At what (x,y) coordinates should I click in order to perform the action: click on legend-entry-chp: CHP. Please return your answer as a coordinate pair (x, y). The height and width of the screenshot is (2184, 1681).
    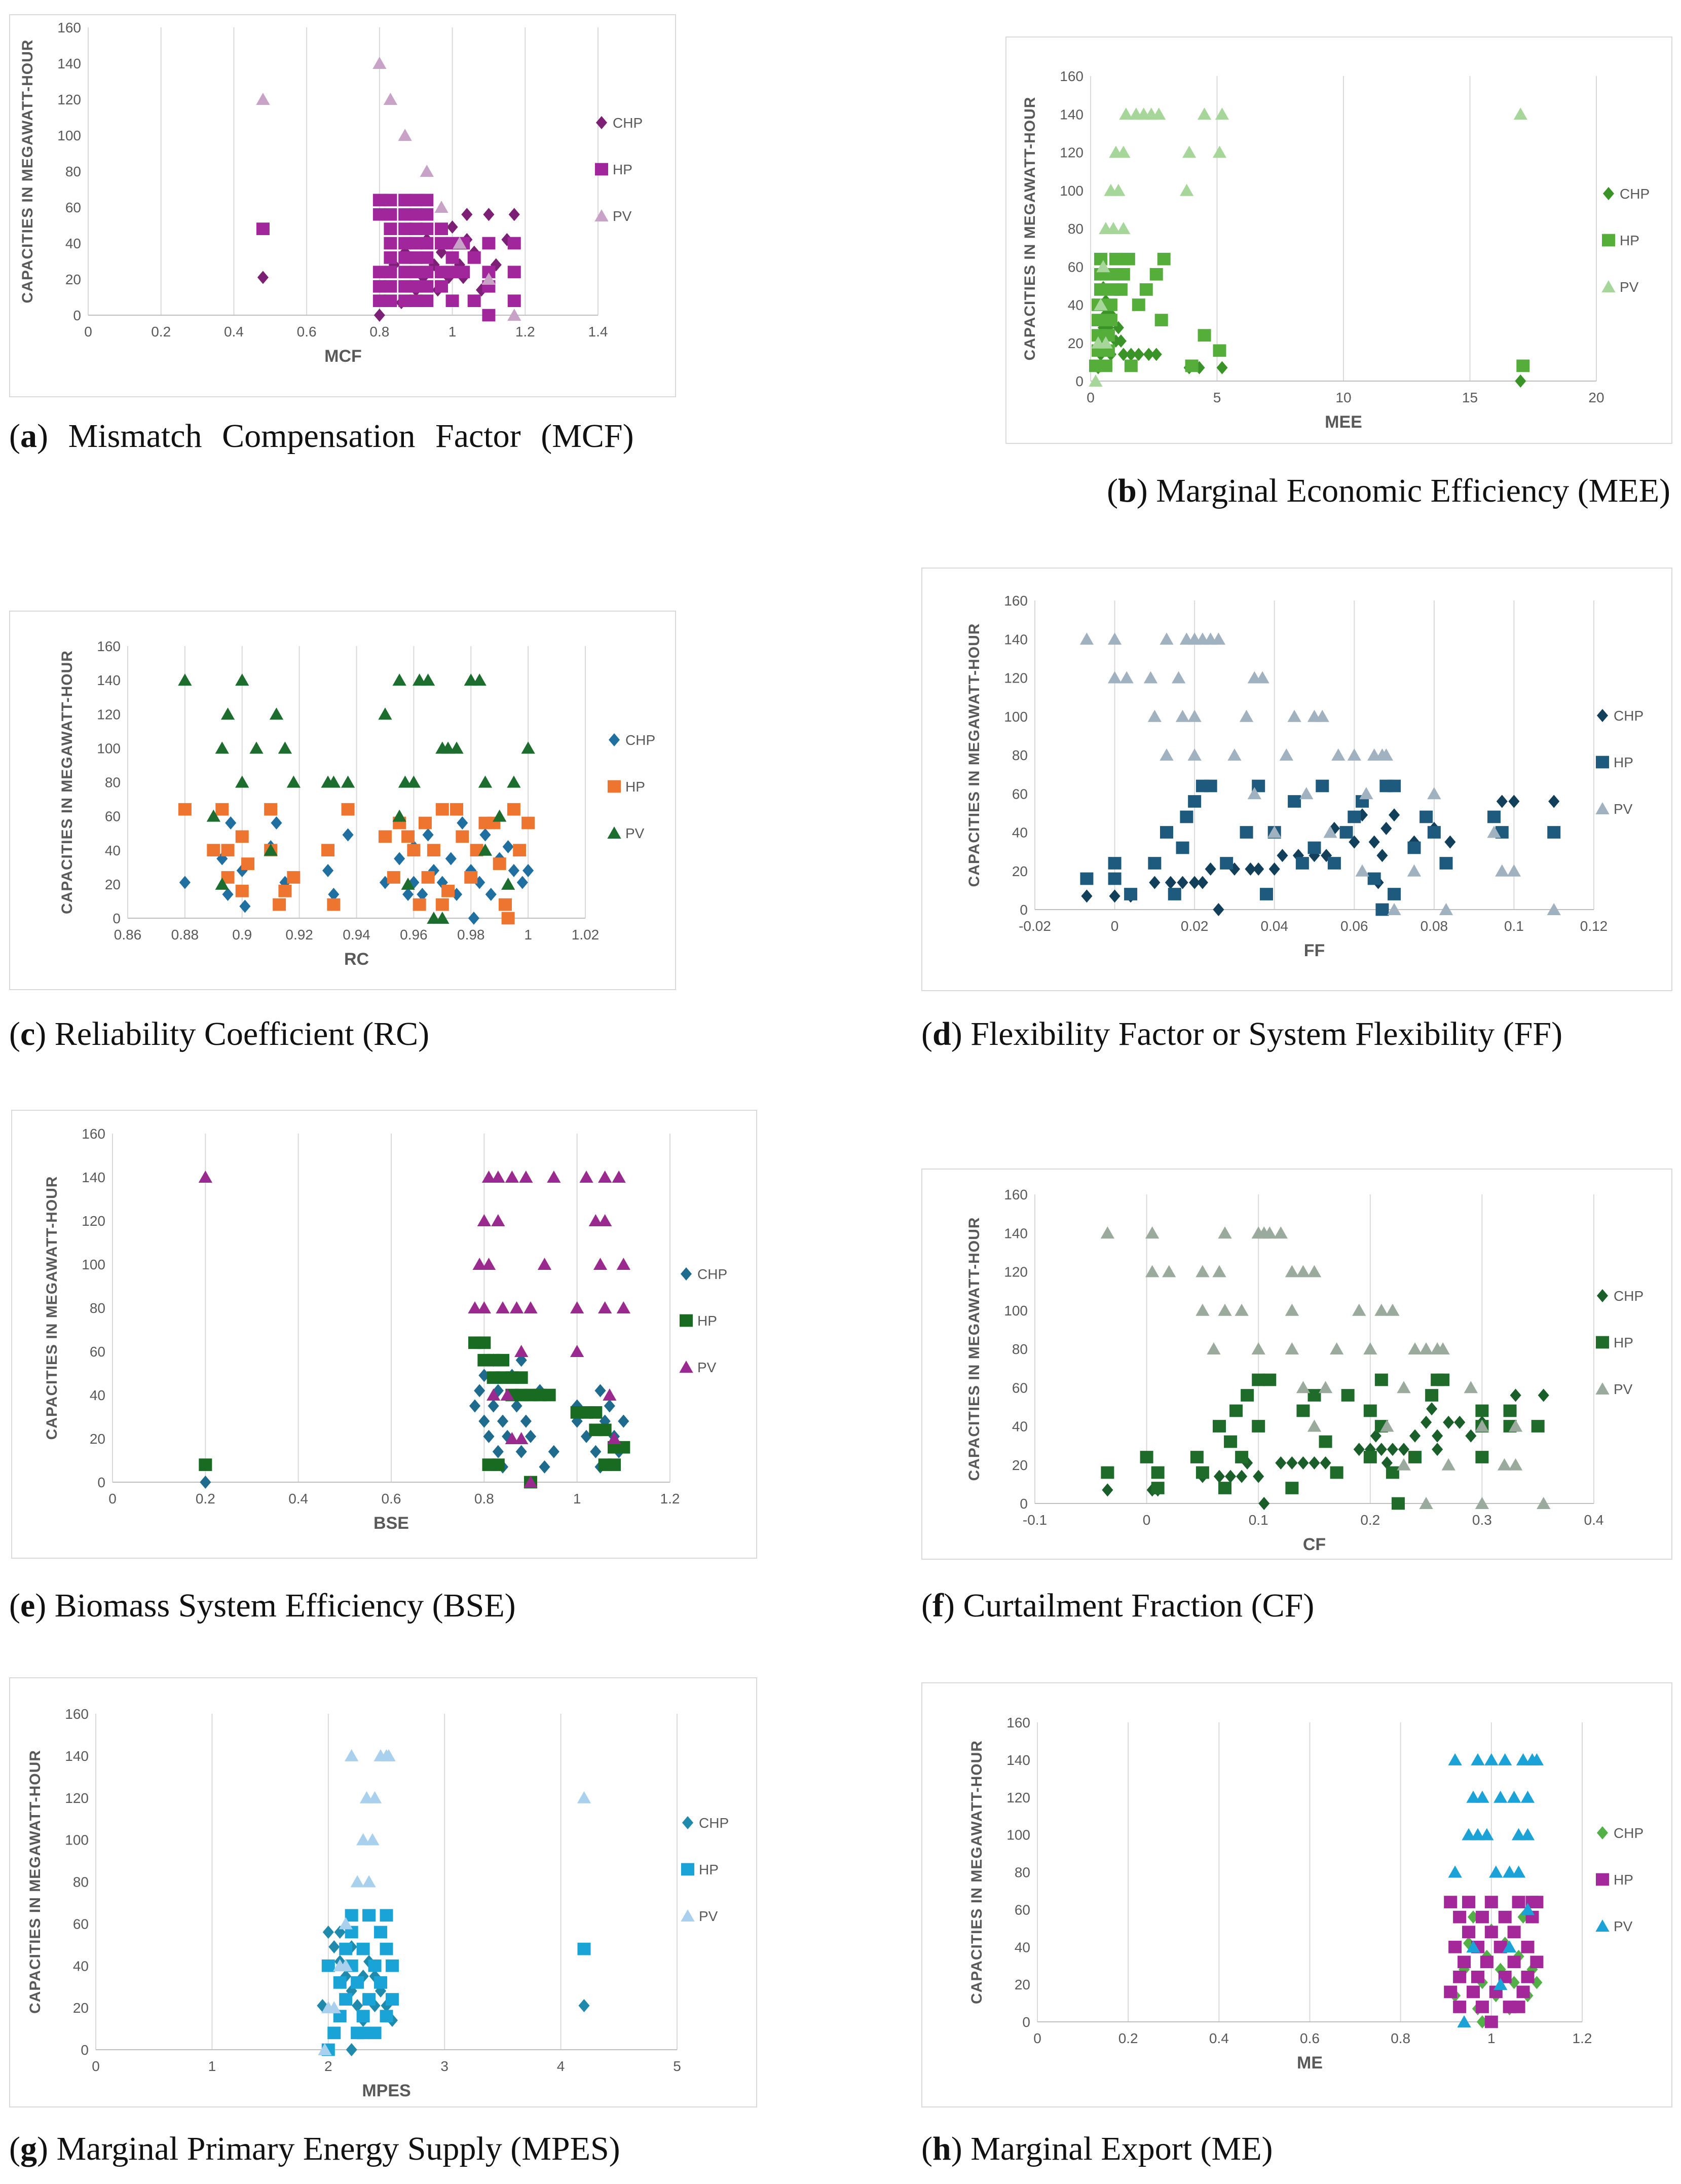
    Looking at the image, I should click on (703, 1274).